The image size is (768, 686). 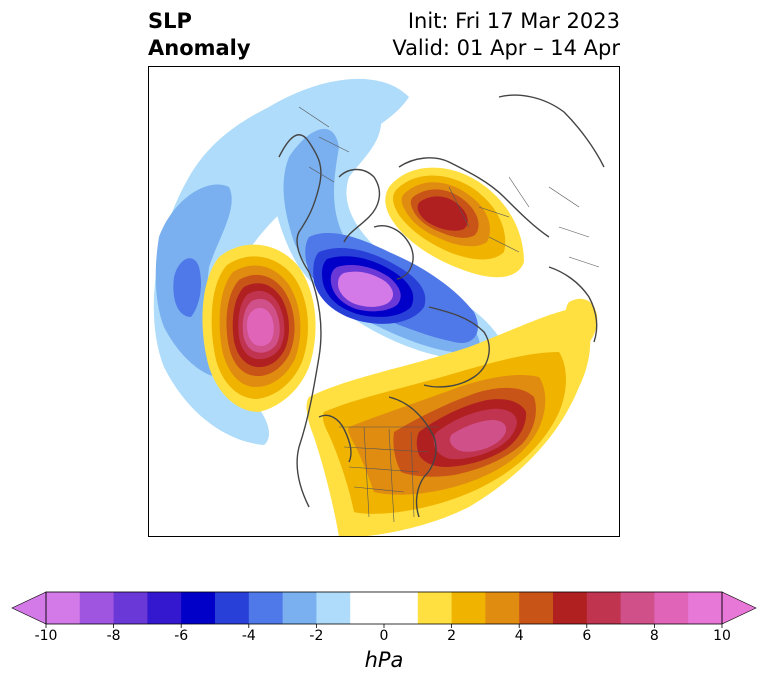 I want to click on colorbar-tick-label: -10, so click(x=46, y=636).